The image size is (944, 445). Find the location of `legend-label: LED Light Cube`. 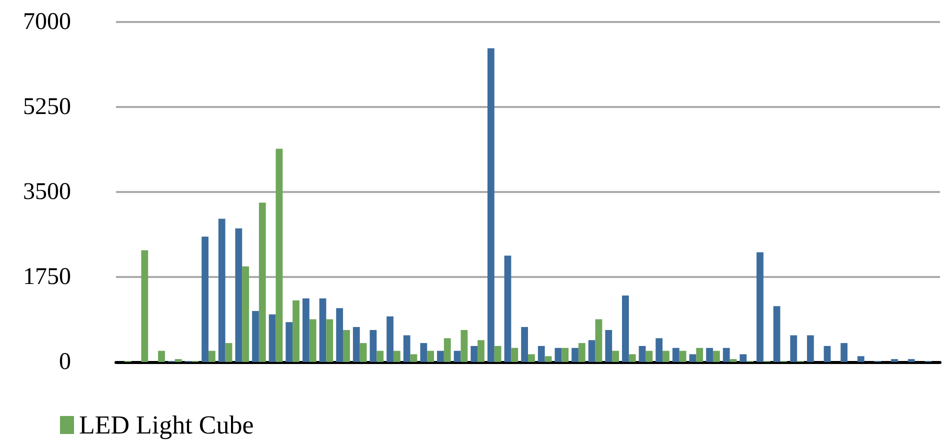

legend-label: LED Light Cube is located at coordinates (166, 425).